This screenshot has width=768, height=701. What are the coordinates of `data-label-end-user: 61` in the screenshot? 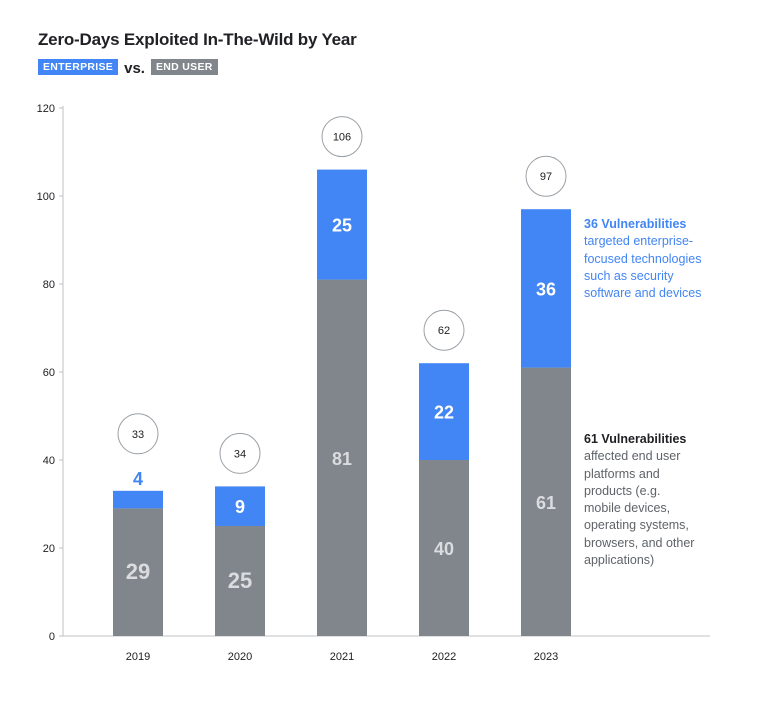 It's located at (546, 503).